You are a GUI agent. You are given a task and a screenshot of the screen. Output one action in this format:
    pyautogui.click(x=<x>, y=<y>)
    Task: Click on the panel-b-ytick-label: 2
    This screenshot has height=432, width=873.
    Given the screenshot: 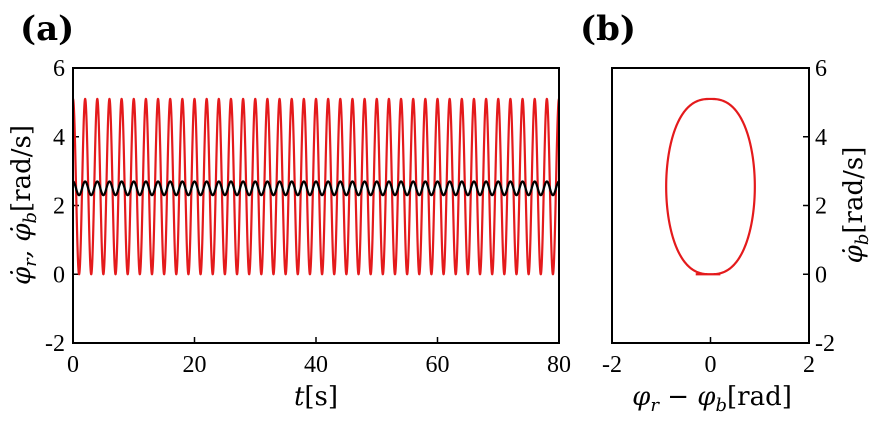 What is the action you would take?
    pyautogui.click(x=821, y=207)
    